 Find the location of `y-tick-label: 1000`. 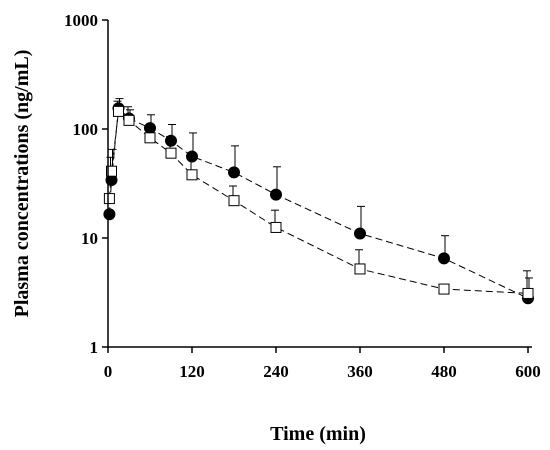

y-tick-label: 1000 is located at coordinates (81, 20).